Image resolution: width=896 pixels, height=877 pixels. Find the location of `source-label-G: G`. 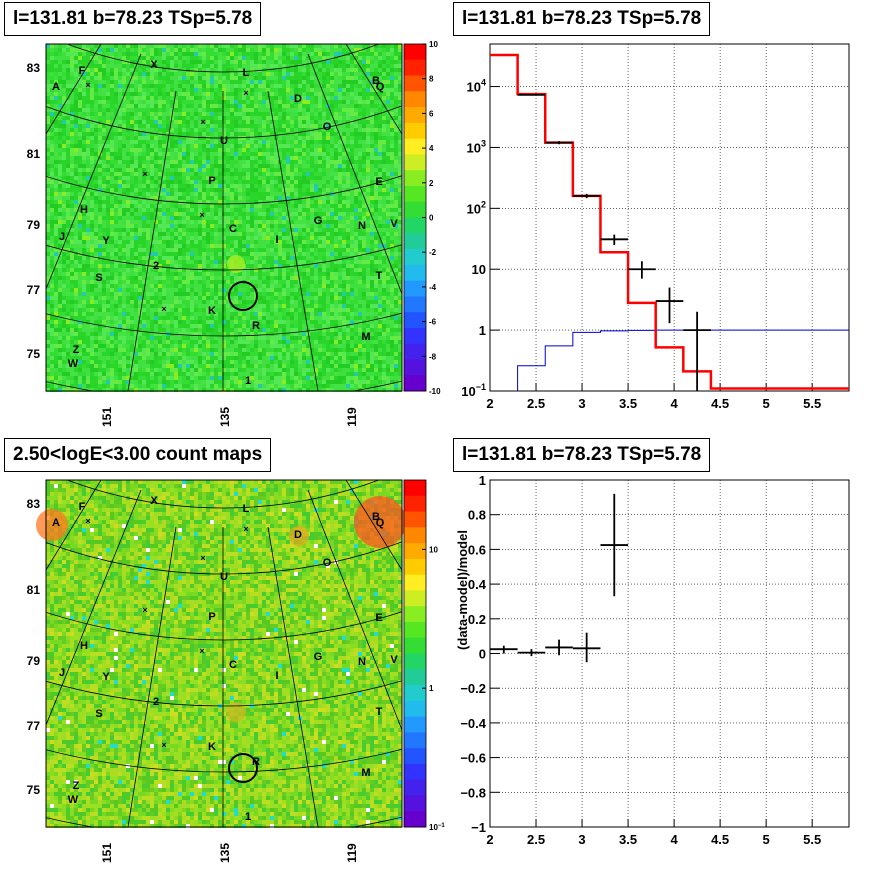

source-label-G: G is located at coordinates (318, 221).